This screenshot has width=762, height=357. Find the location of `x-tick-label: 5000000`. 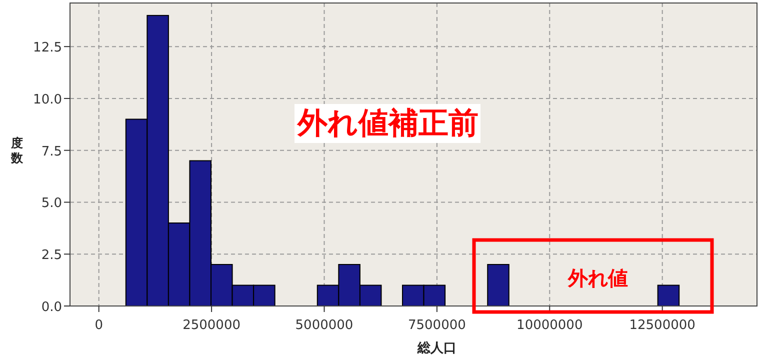

x-tick-label: 5000000 is located at coordinates (324, 325).